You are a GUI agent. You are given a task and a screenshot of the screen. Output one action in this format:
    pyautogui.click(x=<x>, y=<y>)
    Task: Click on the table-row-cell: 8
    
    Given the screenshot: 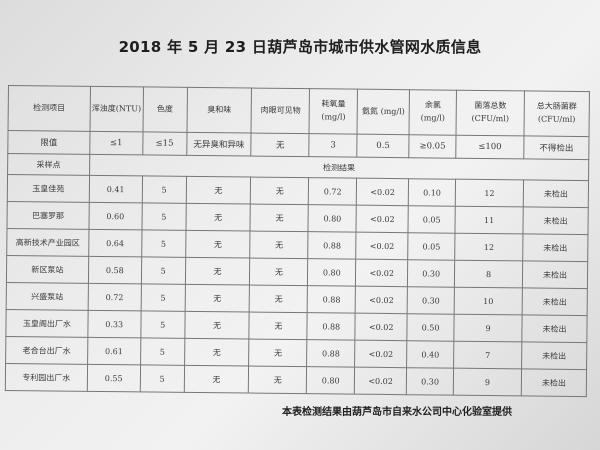 What is the action you would take?
    pyautogui.click(x=488, y=274)
    